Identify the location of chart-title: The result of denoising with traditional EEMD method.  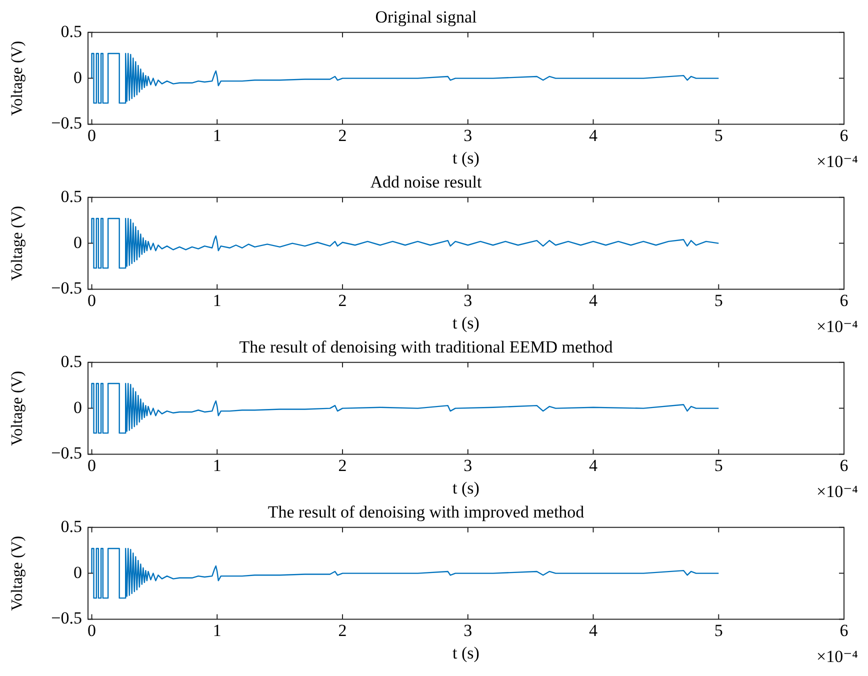
(426, 347).